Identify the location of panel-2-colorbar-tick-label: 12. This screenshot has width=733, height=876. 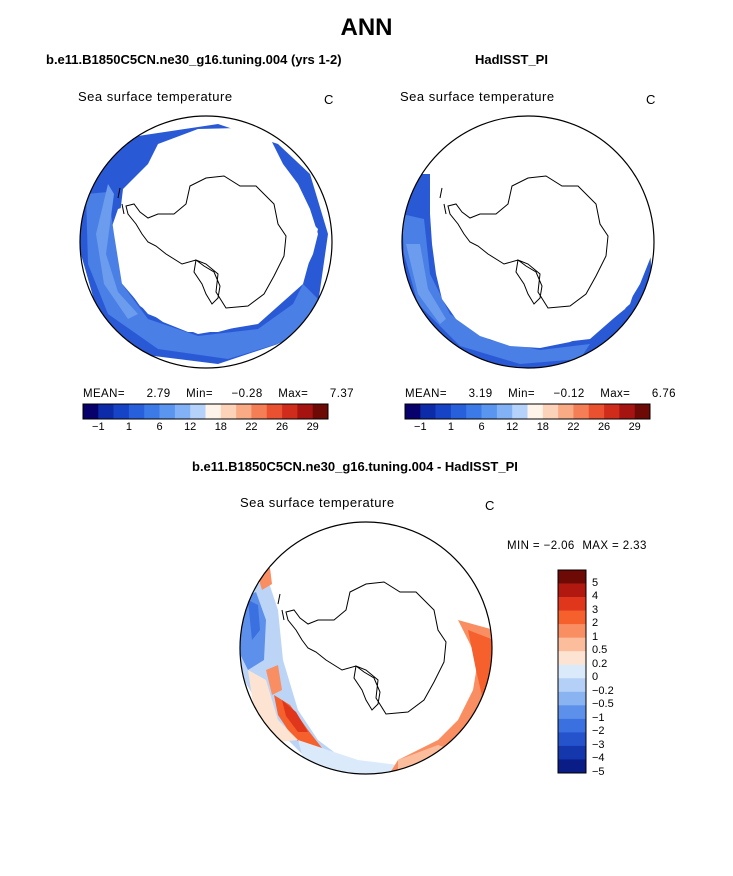
(512, 427).